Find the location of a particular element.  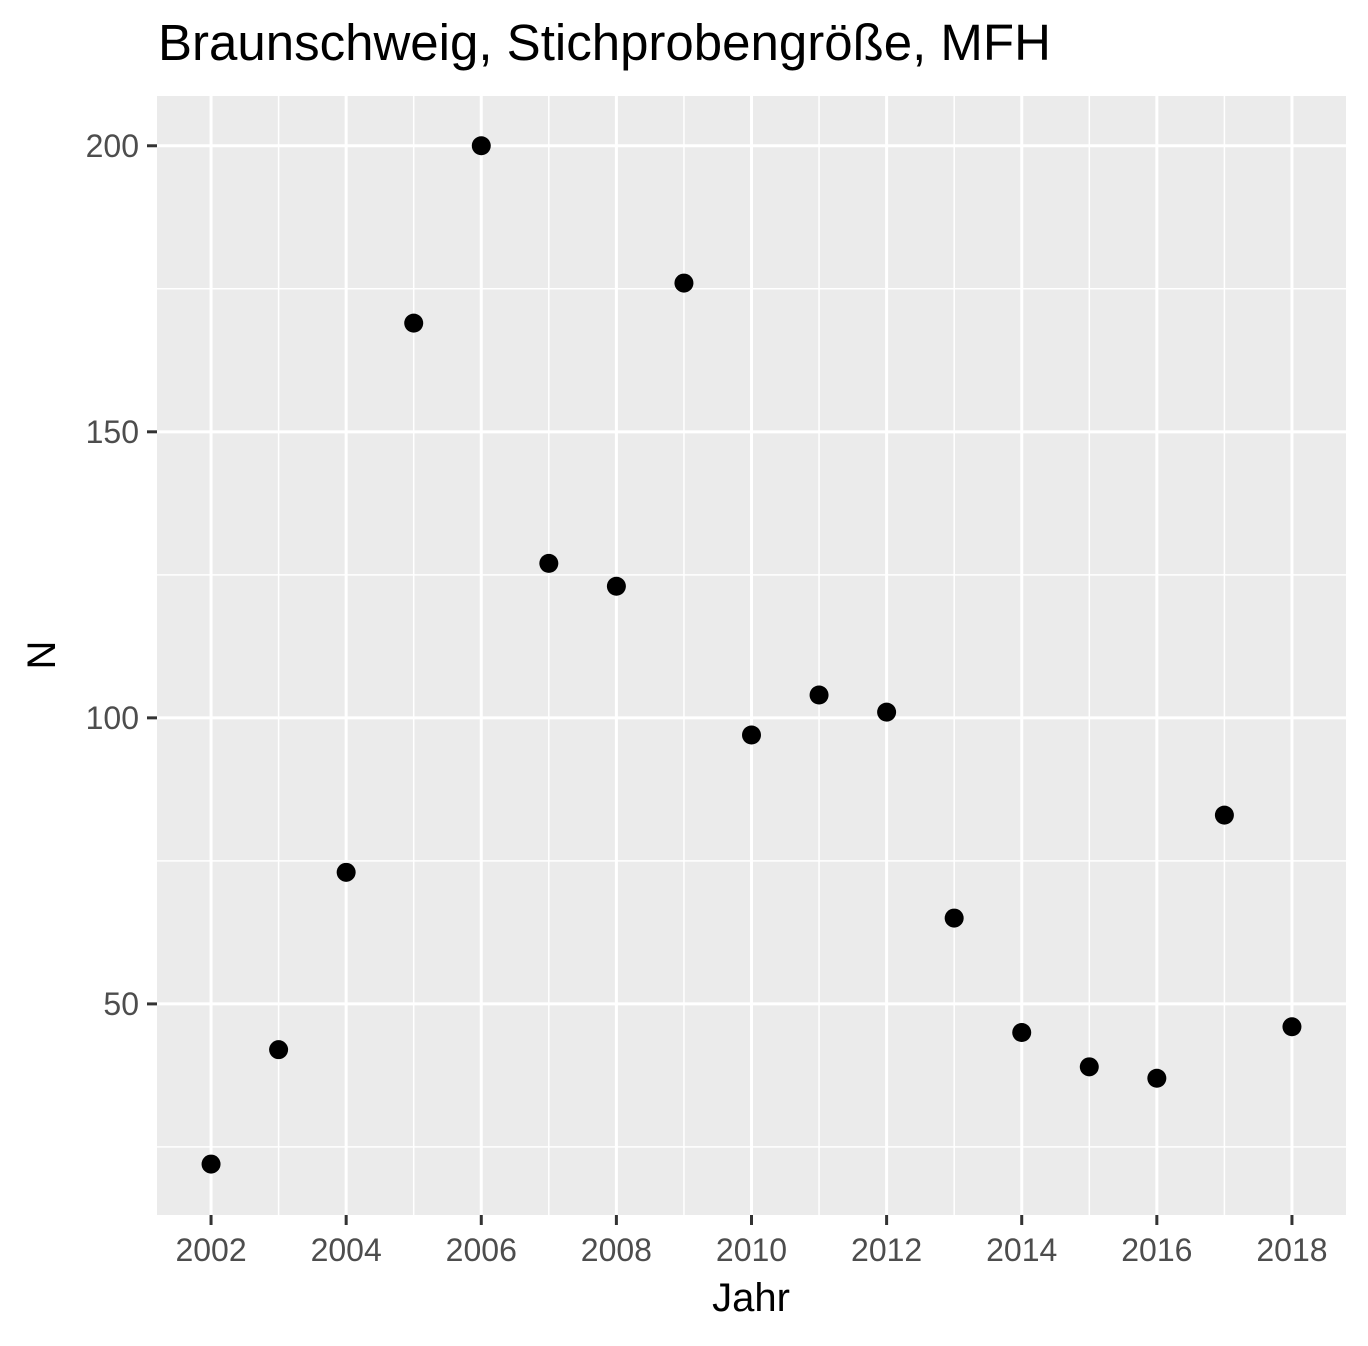

x-tick-label: 2014 is located at coordinates (1021, 1250).